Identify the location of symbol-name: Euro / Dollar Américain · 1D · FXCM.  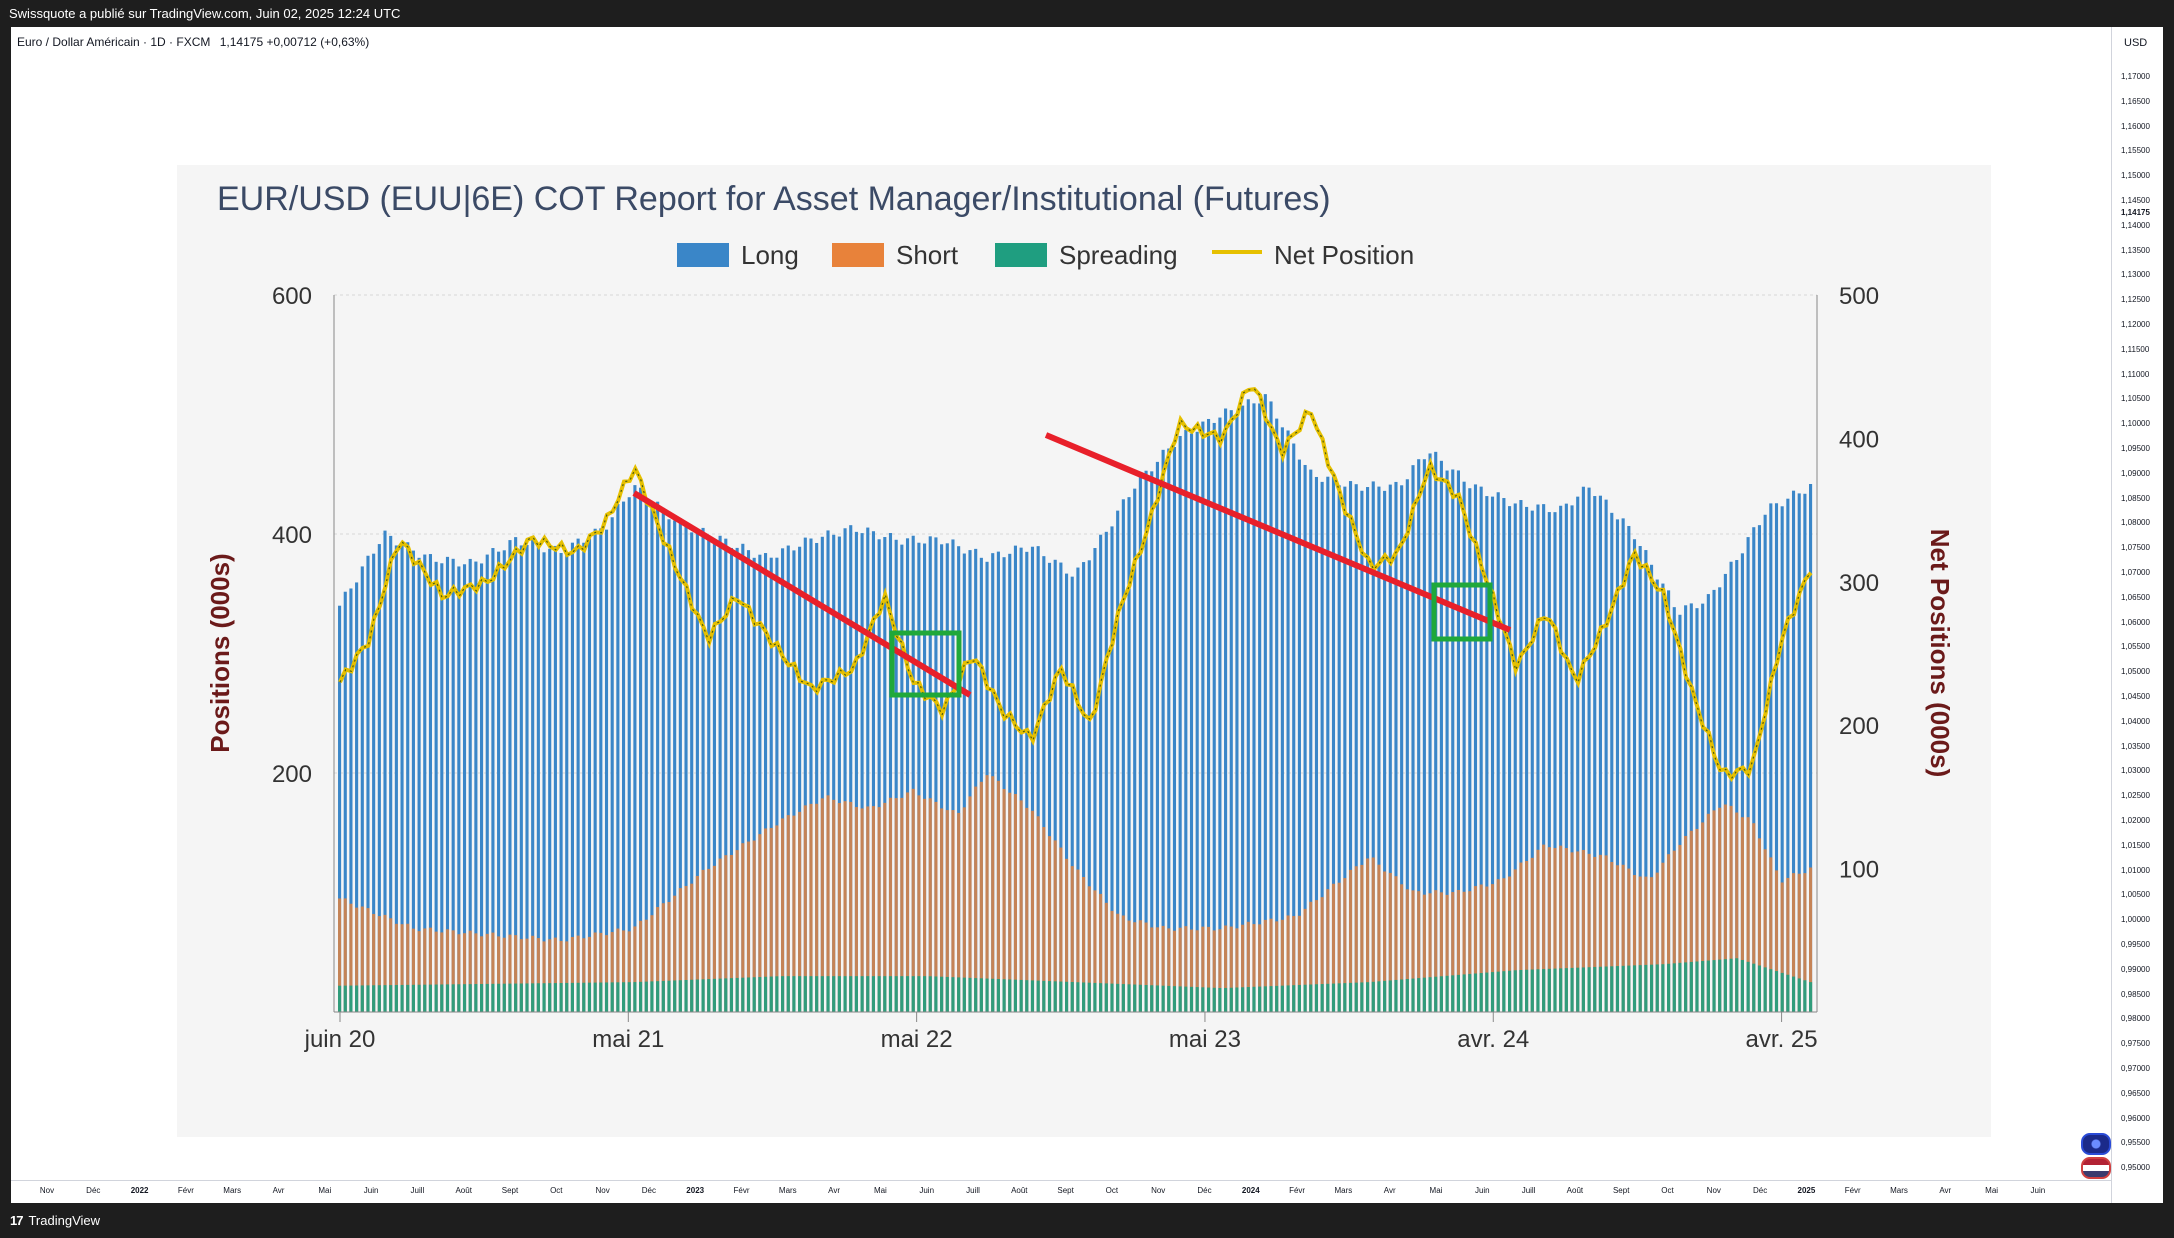
(114, 42).